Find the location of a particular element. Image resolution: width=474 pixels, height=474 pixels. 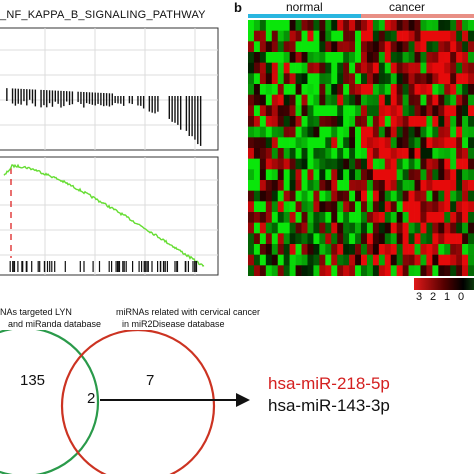

mirna-result-2: hsa-miR-143-3p is located at coordinates (329, 405).